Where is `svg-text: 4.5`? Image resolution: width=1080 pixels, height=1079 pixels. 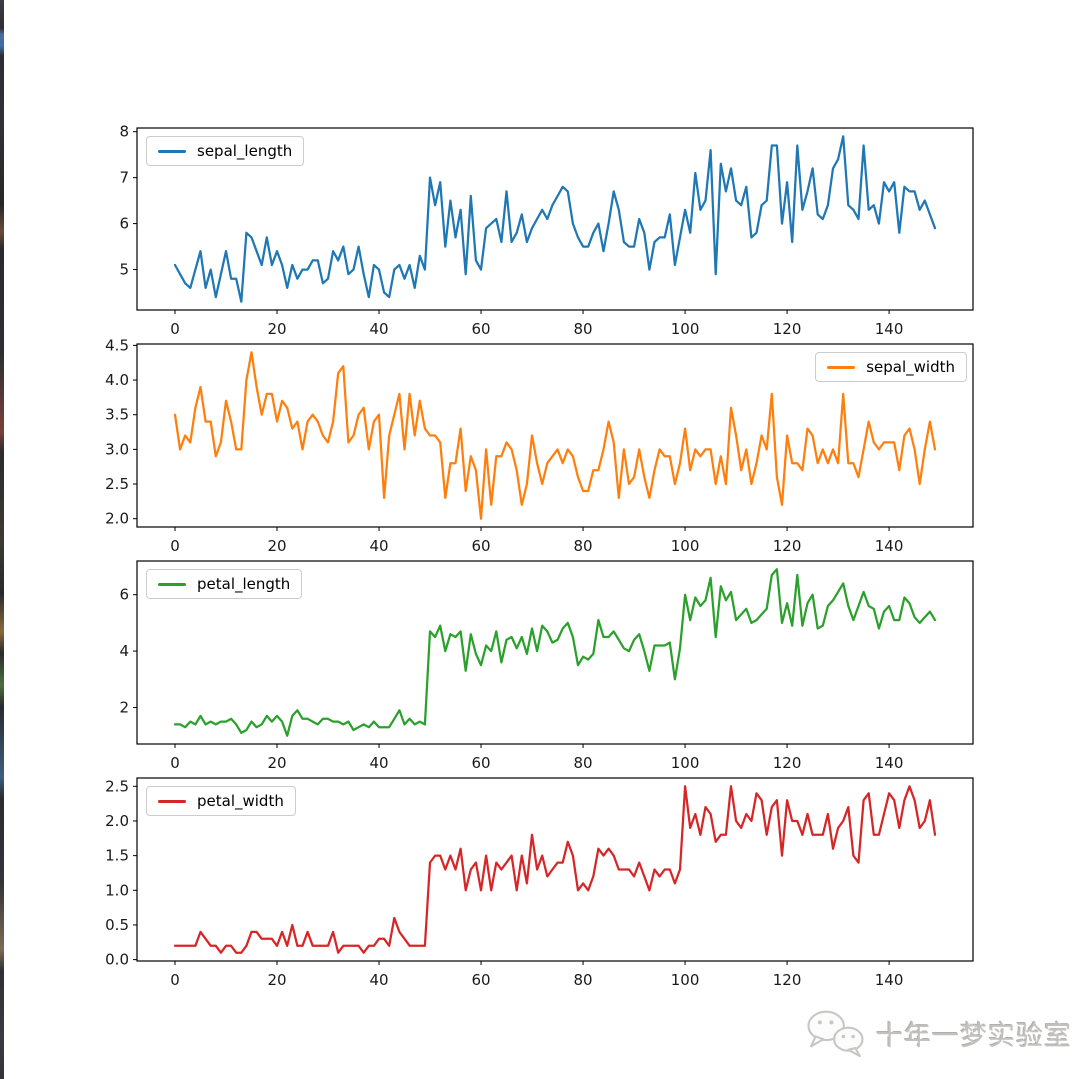 svg-text: 4.5 is located at coordinates (117, 345).